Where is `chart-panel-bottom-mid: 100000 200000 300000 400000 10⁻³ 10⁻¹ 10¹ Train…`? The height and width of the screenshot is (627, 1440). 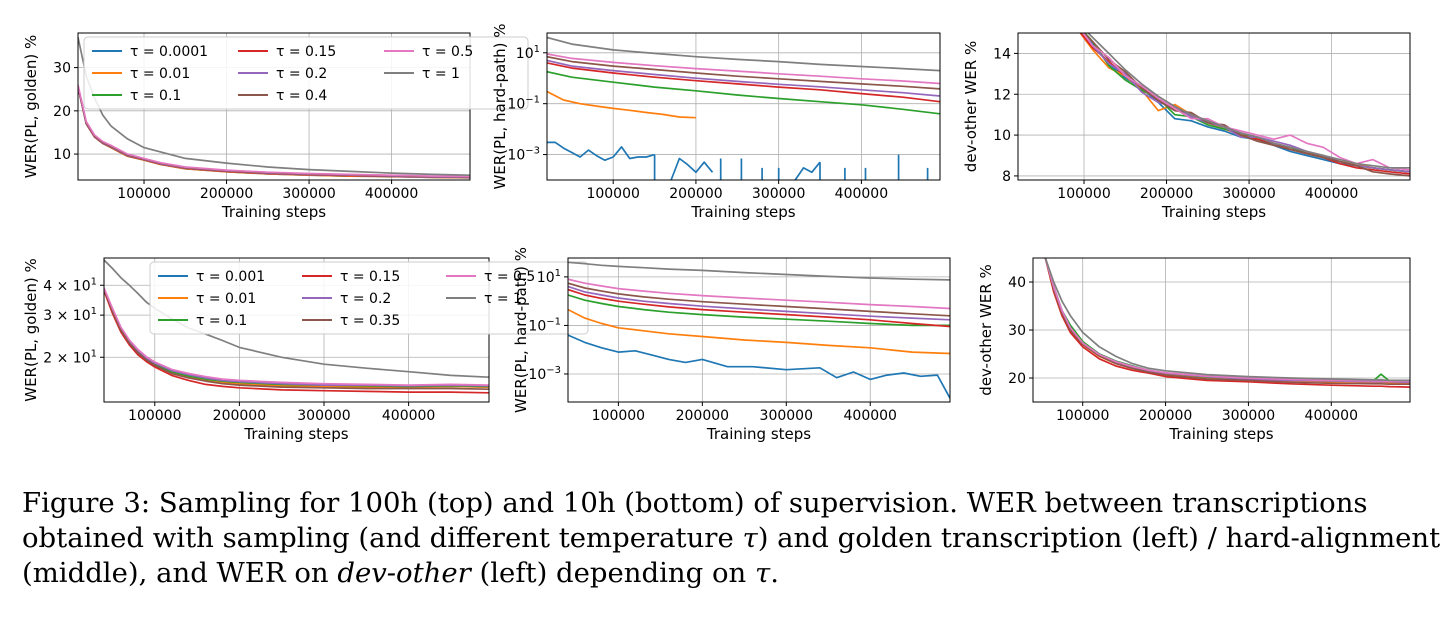 chart-panel-bottom-mid: 100000 200000 300000 400000 10⁻³ 10⁻¹ 10¹ Train… is located at coordinates (731, 345).